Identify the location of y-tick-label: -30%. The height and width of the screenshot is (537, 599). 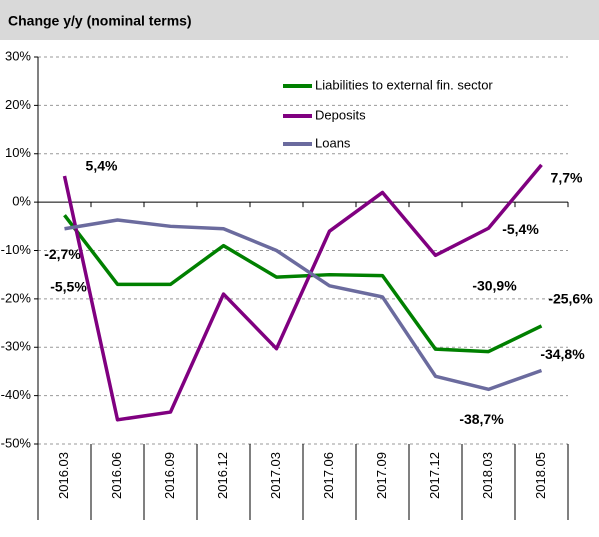
(16, 346).